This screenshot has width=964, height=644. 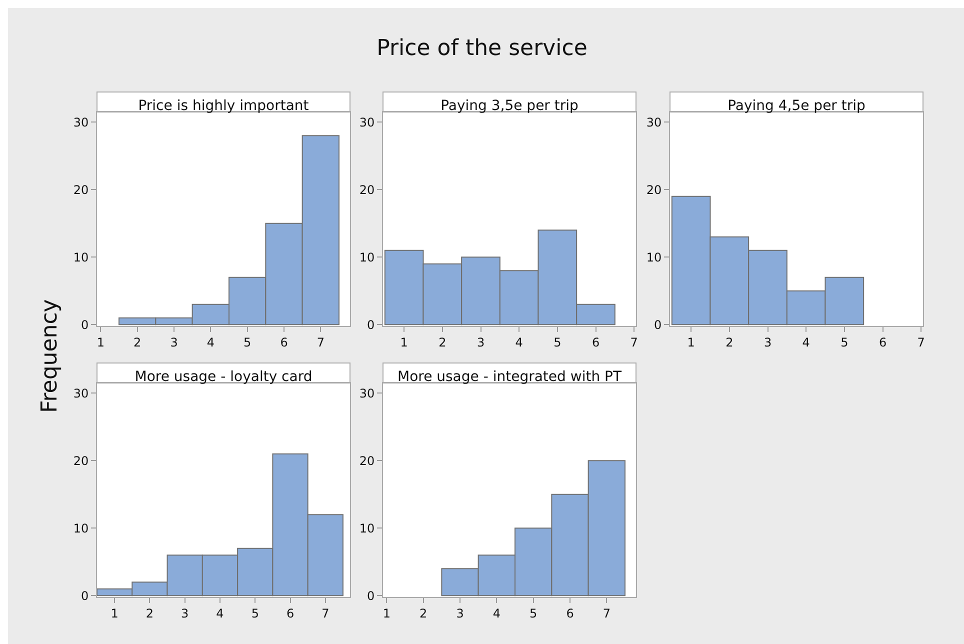 What do you see at coordinates (509, 106) in the screenshot?
I see `chart-title: Paying 3,5e per trip` at bounding box center [509, 106].